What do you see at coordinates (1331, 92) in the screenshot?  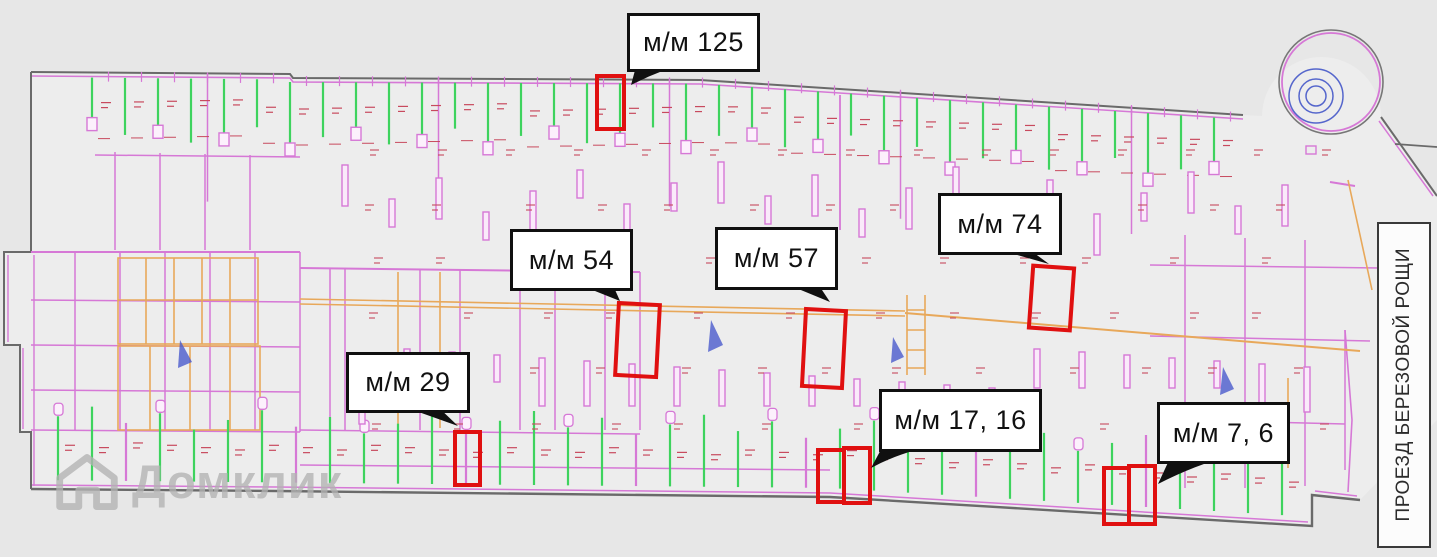 I see `spiral-ramp` at bounding box center [1331, 92].